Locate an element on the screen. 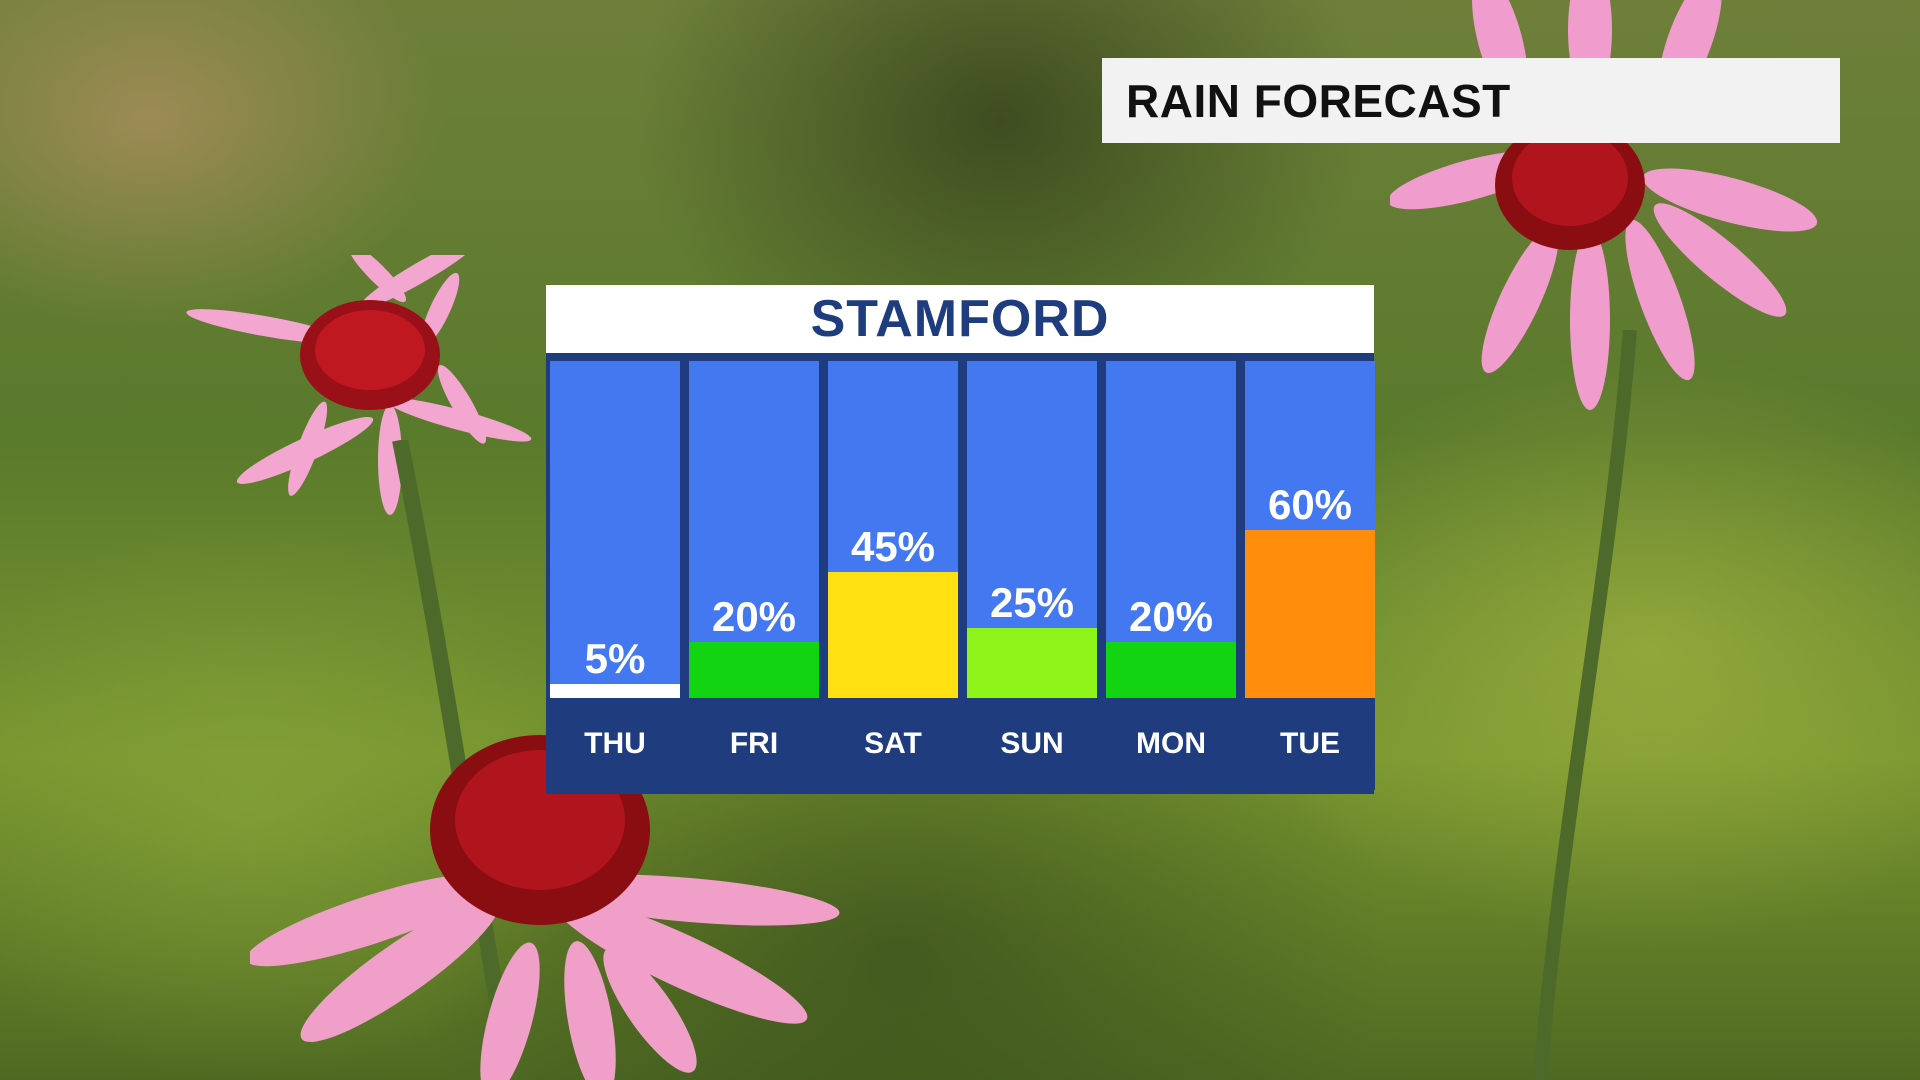  title-banner: RAIN FORECAST is located at coordinates (1471, 100).